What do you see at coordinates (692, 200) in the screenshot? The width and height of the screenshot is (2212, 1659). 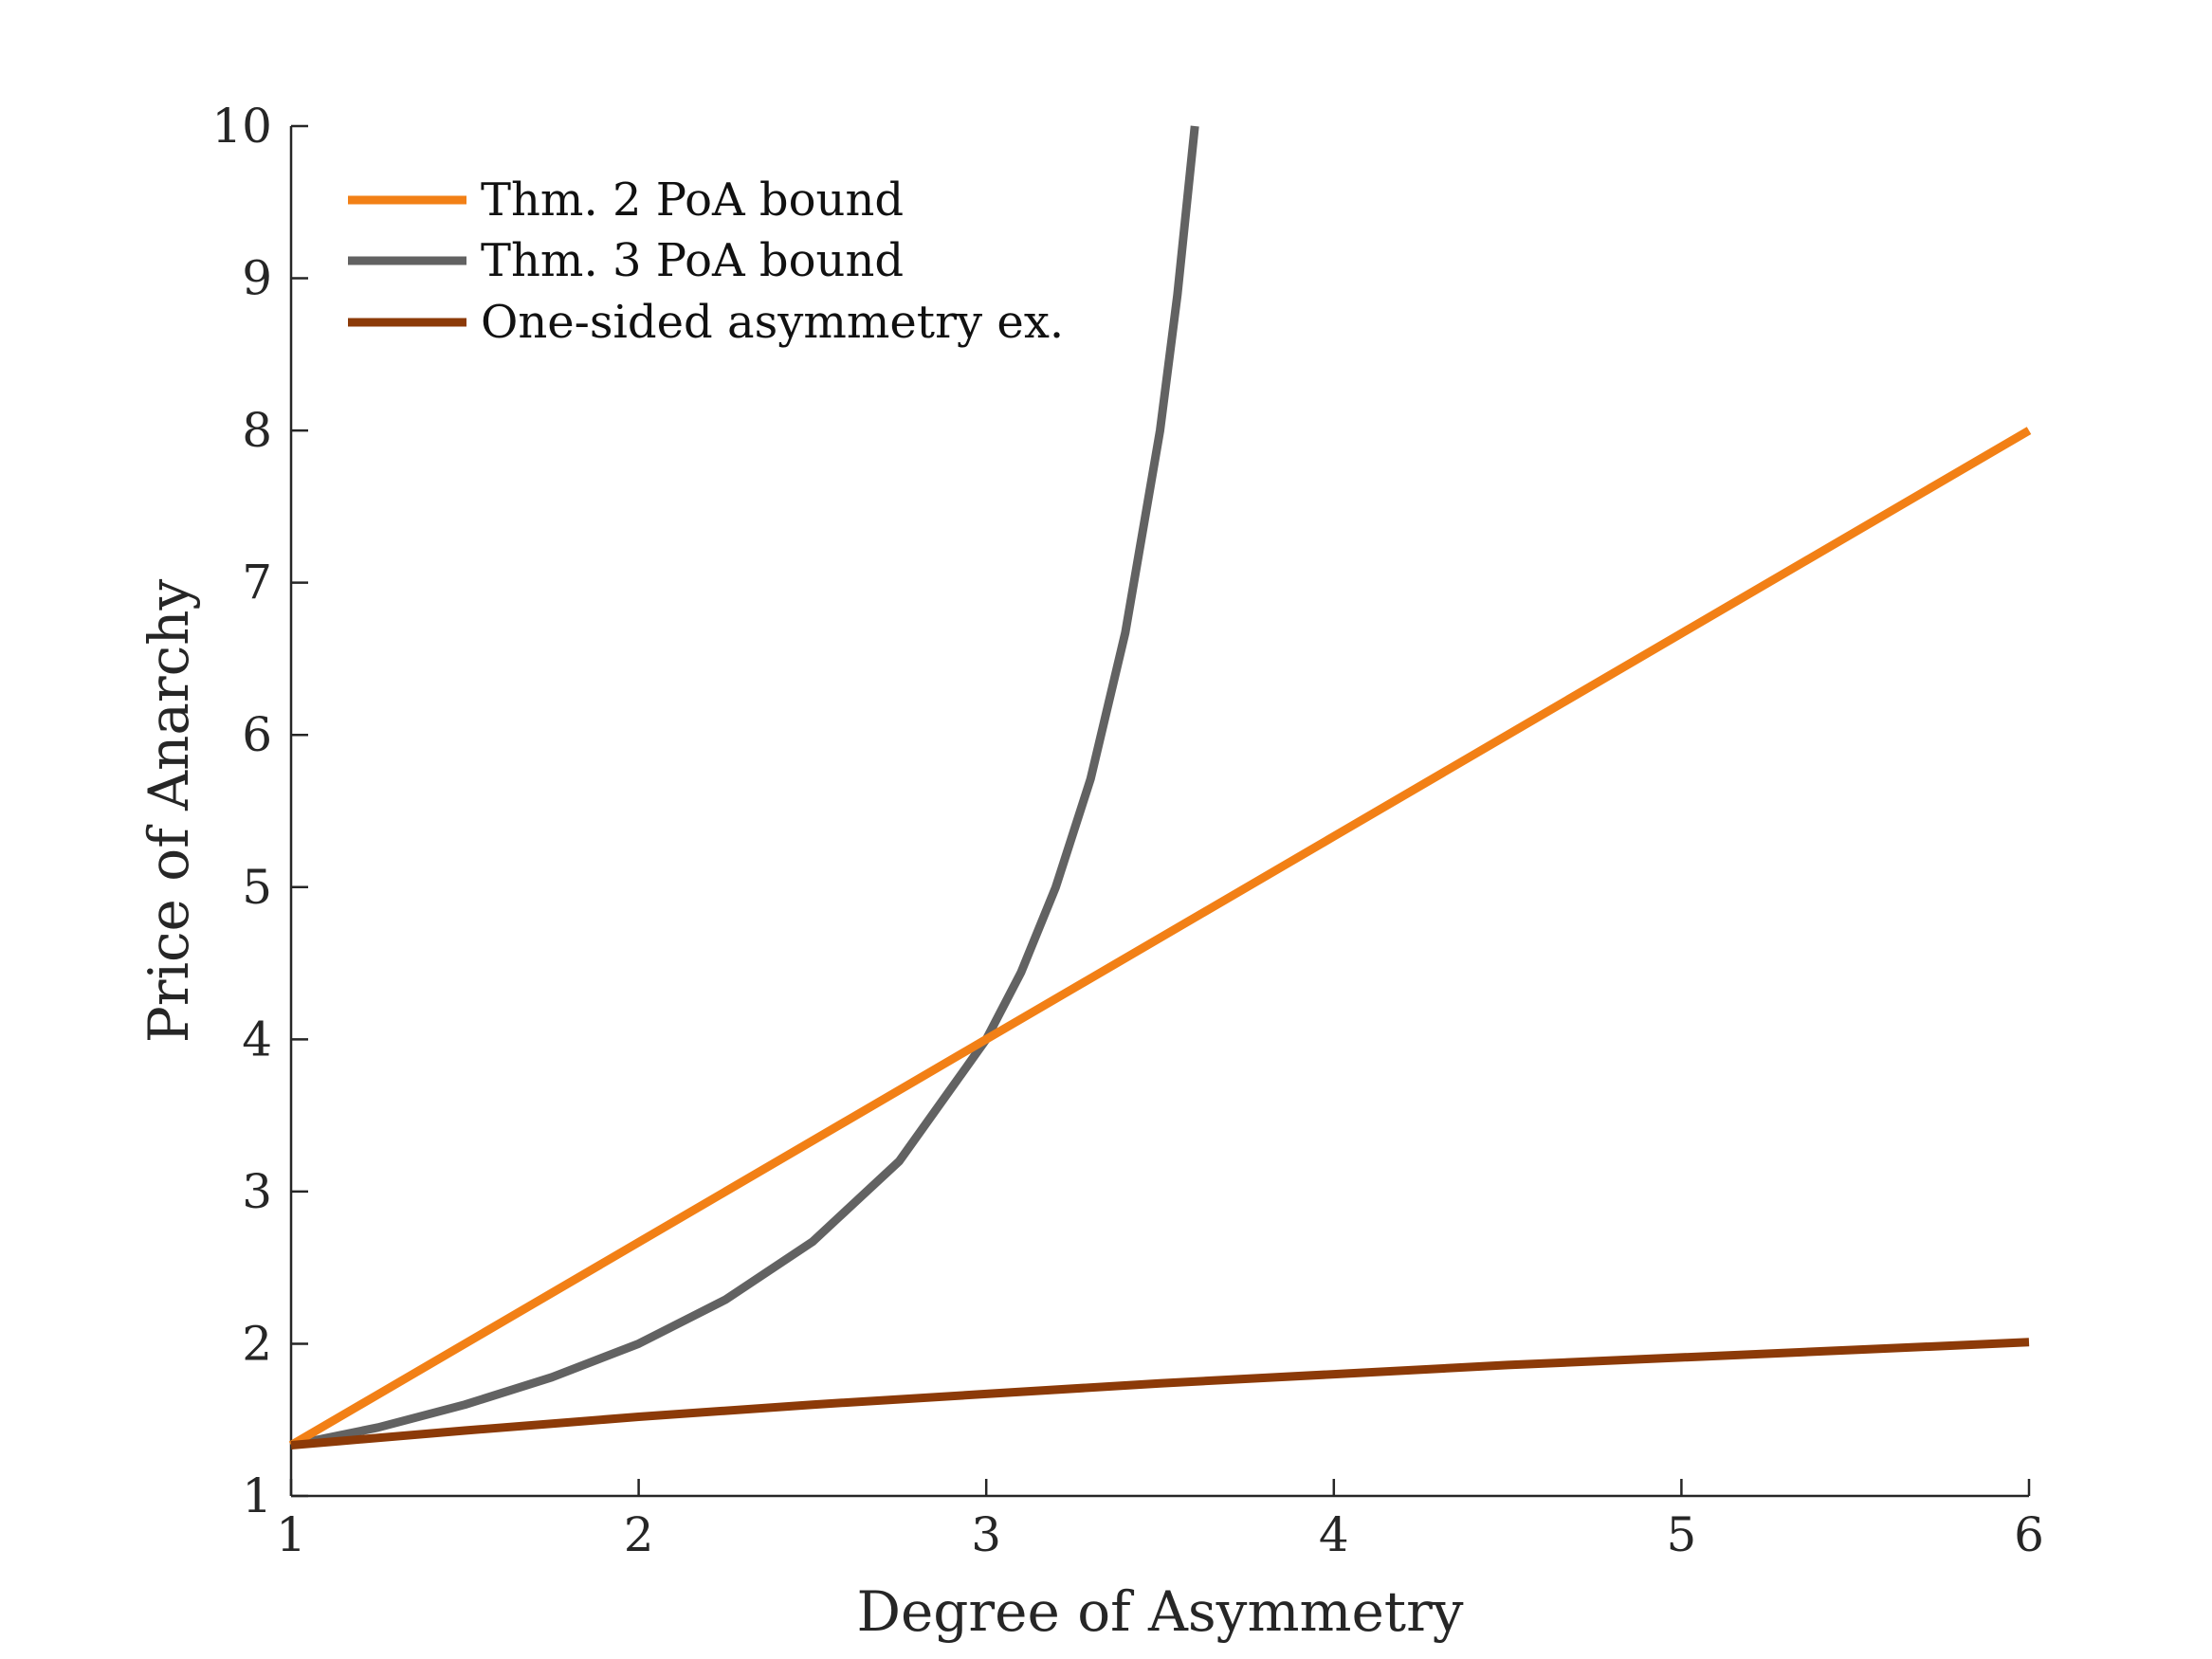 I see `legend-label: Thm. 2 PoA bound` at bounding box center [692, 200].